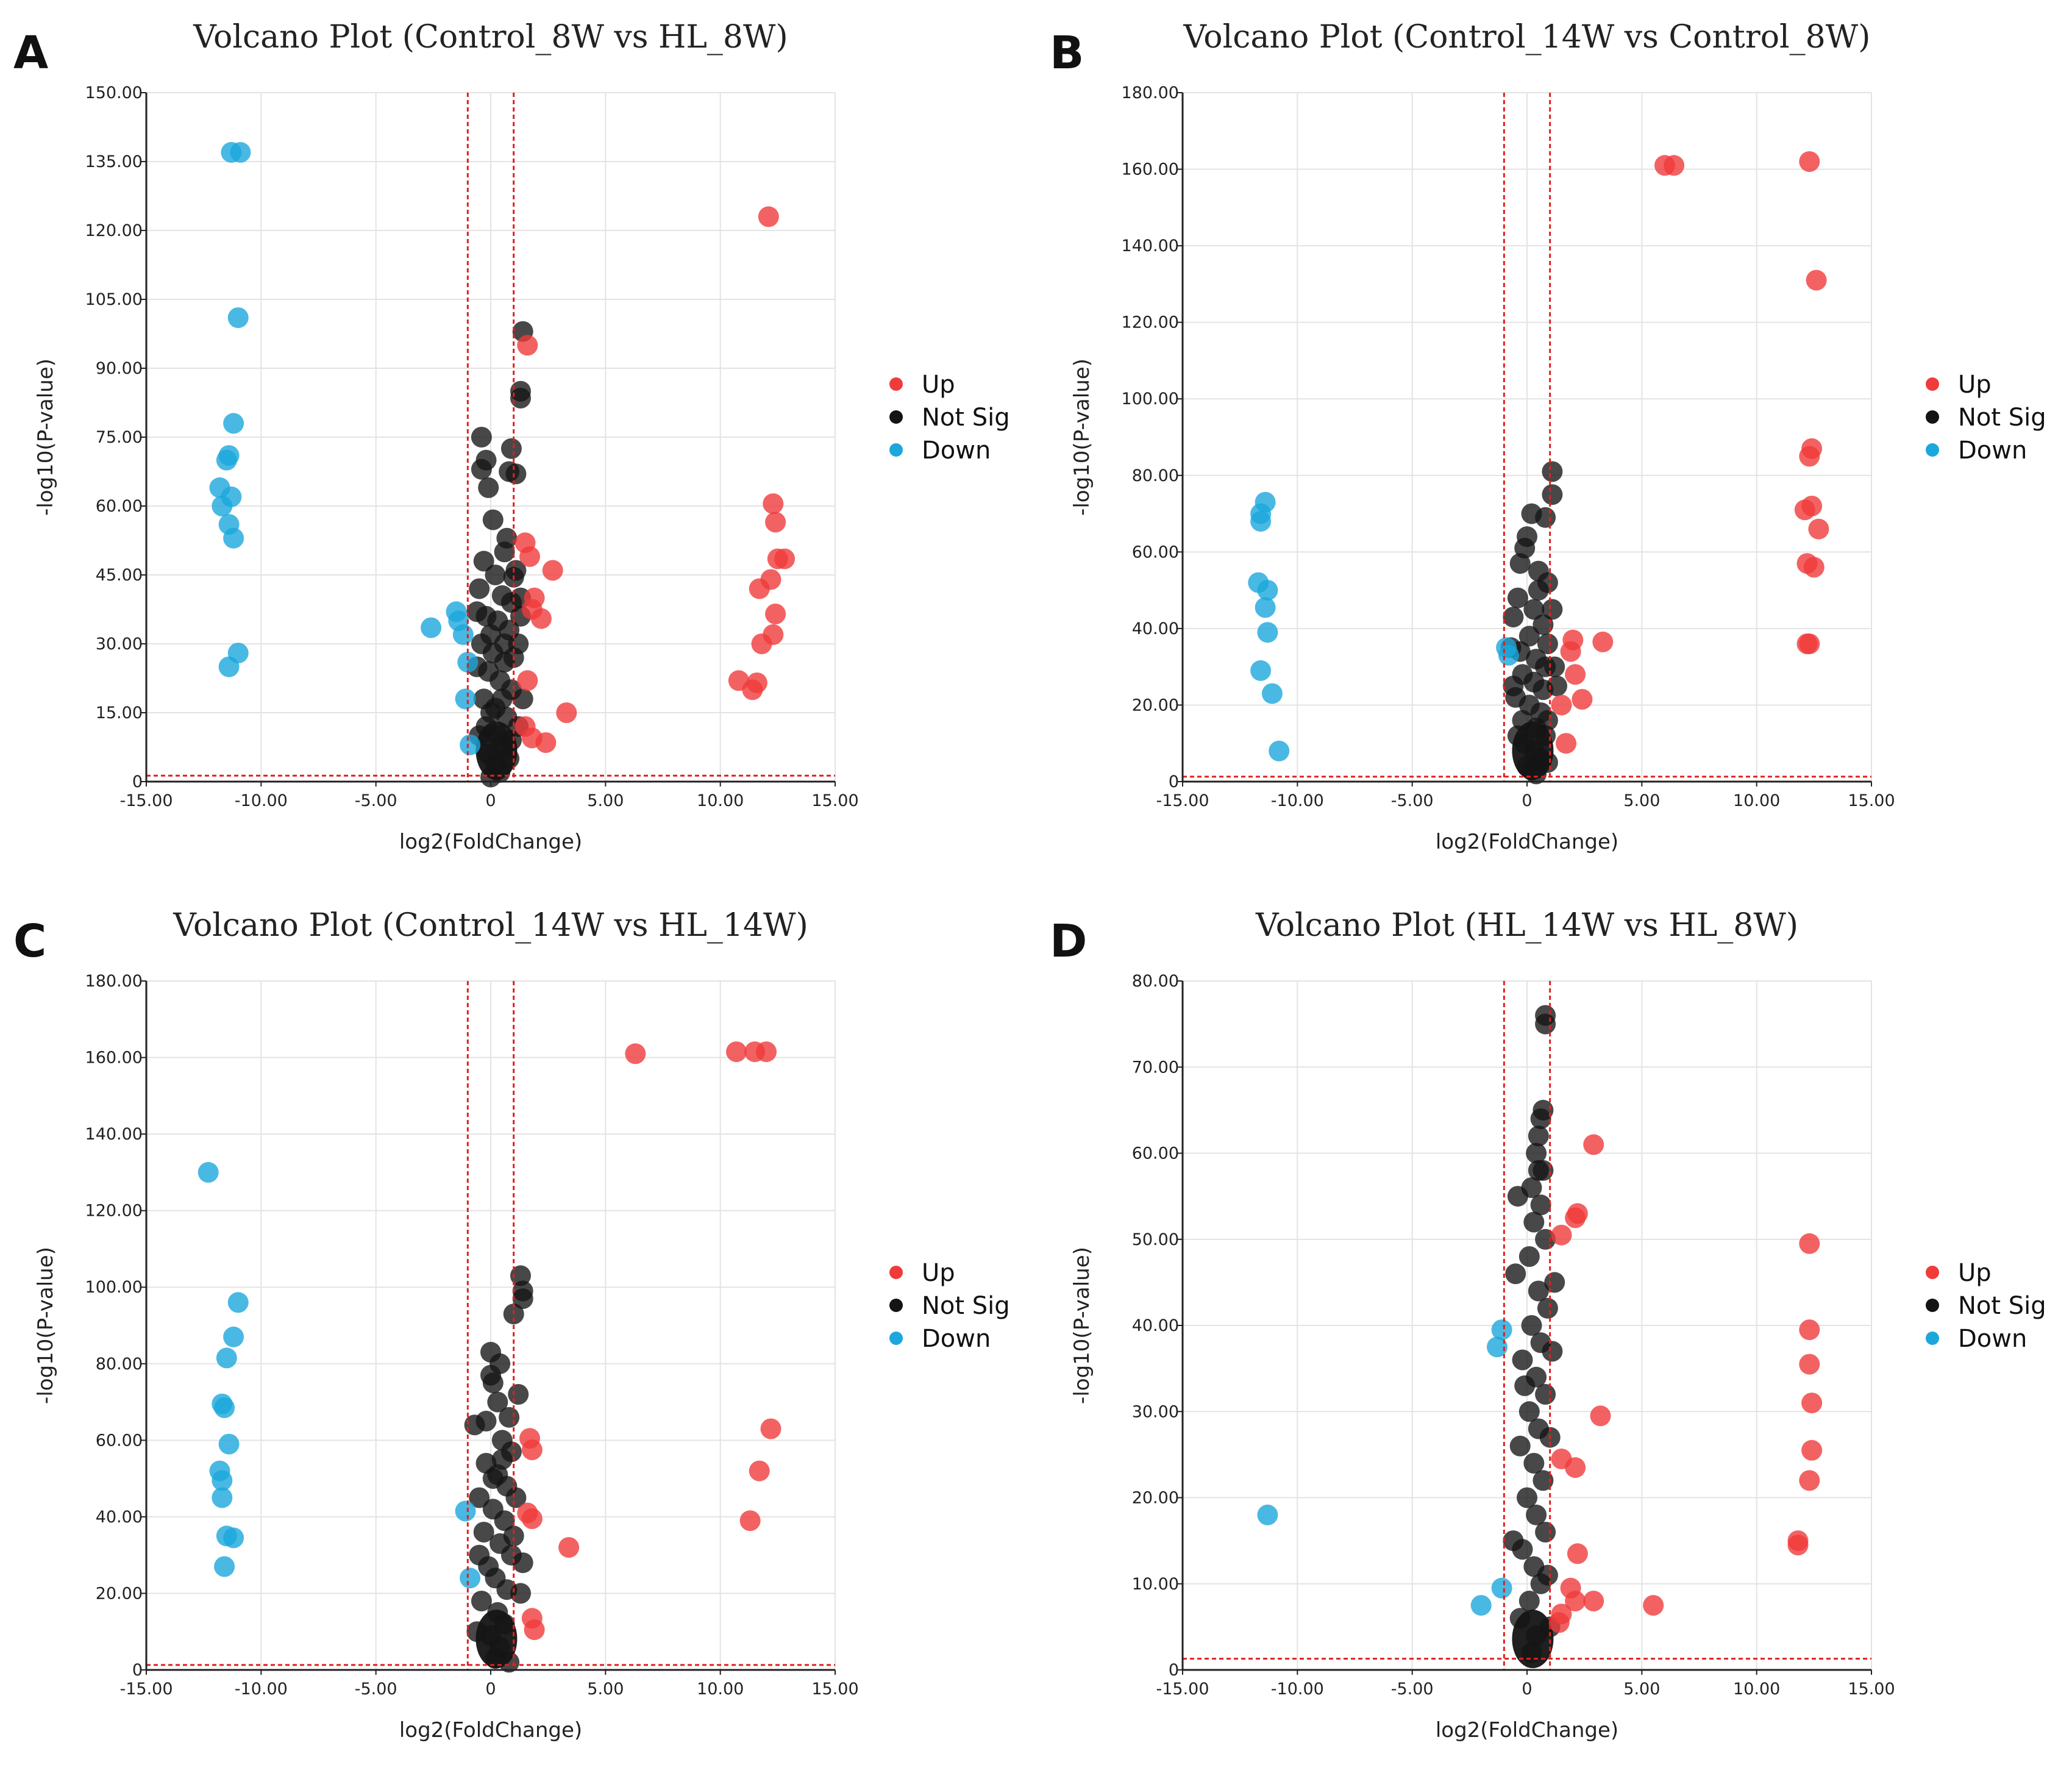 The height and width of the screenshot is (1776, 2072). Describe the element at coordinates (938, 385) in the screenshot. I see `legend-label: Up` at that location.